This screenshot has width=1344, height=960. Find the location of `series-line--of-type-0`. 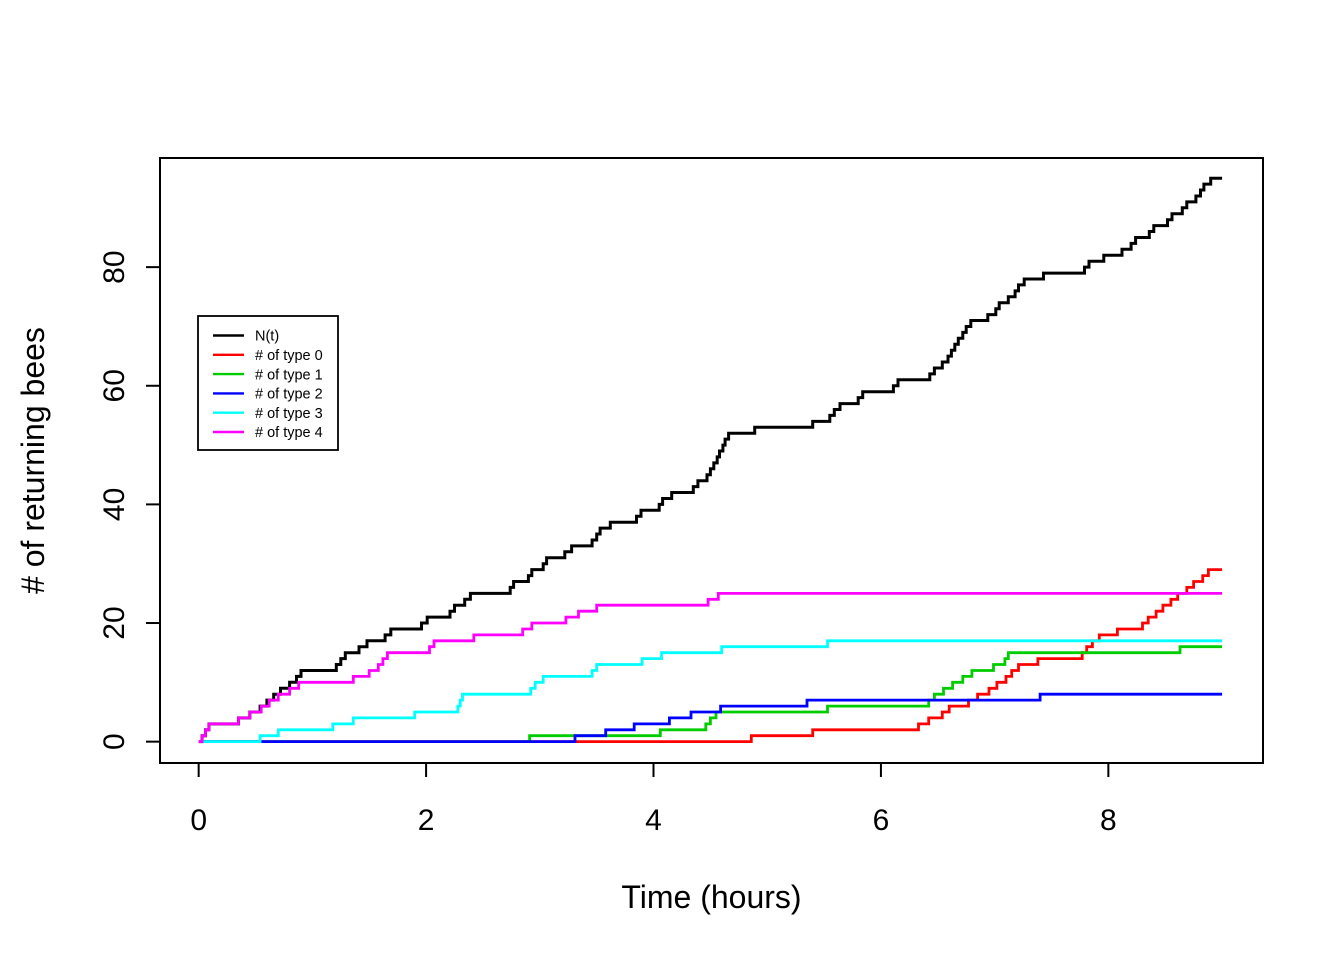

series-line--of-type-0 is located at coordinates (710, 655).